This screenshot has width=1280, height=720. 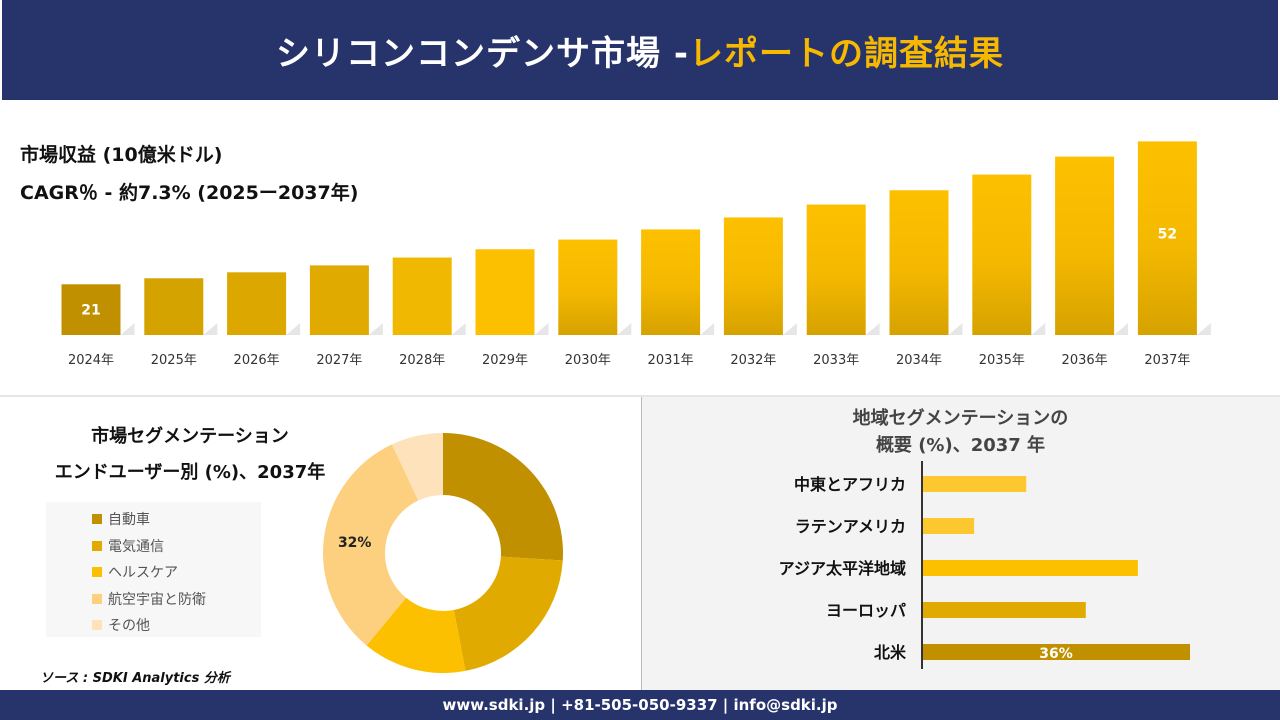 I want to click on x-tick-label: 2035年, so click(x=1002, y=360).